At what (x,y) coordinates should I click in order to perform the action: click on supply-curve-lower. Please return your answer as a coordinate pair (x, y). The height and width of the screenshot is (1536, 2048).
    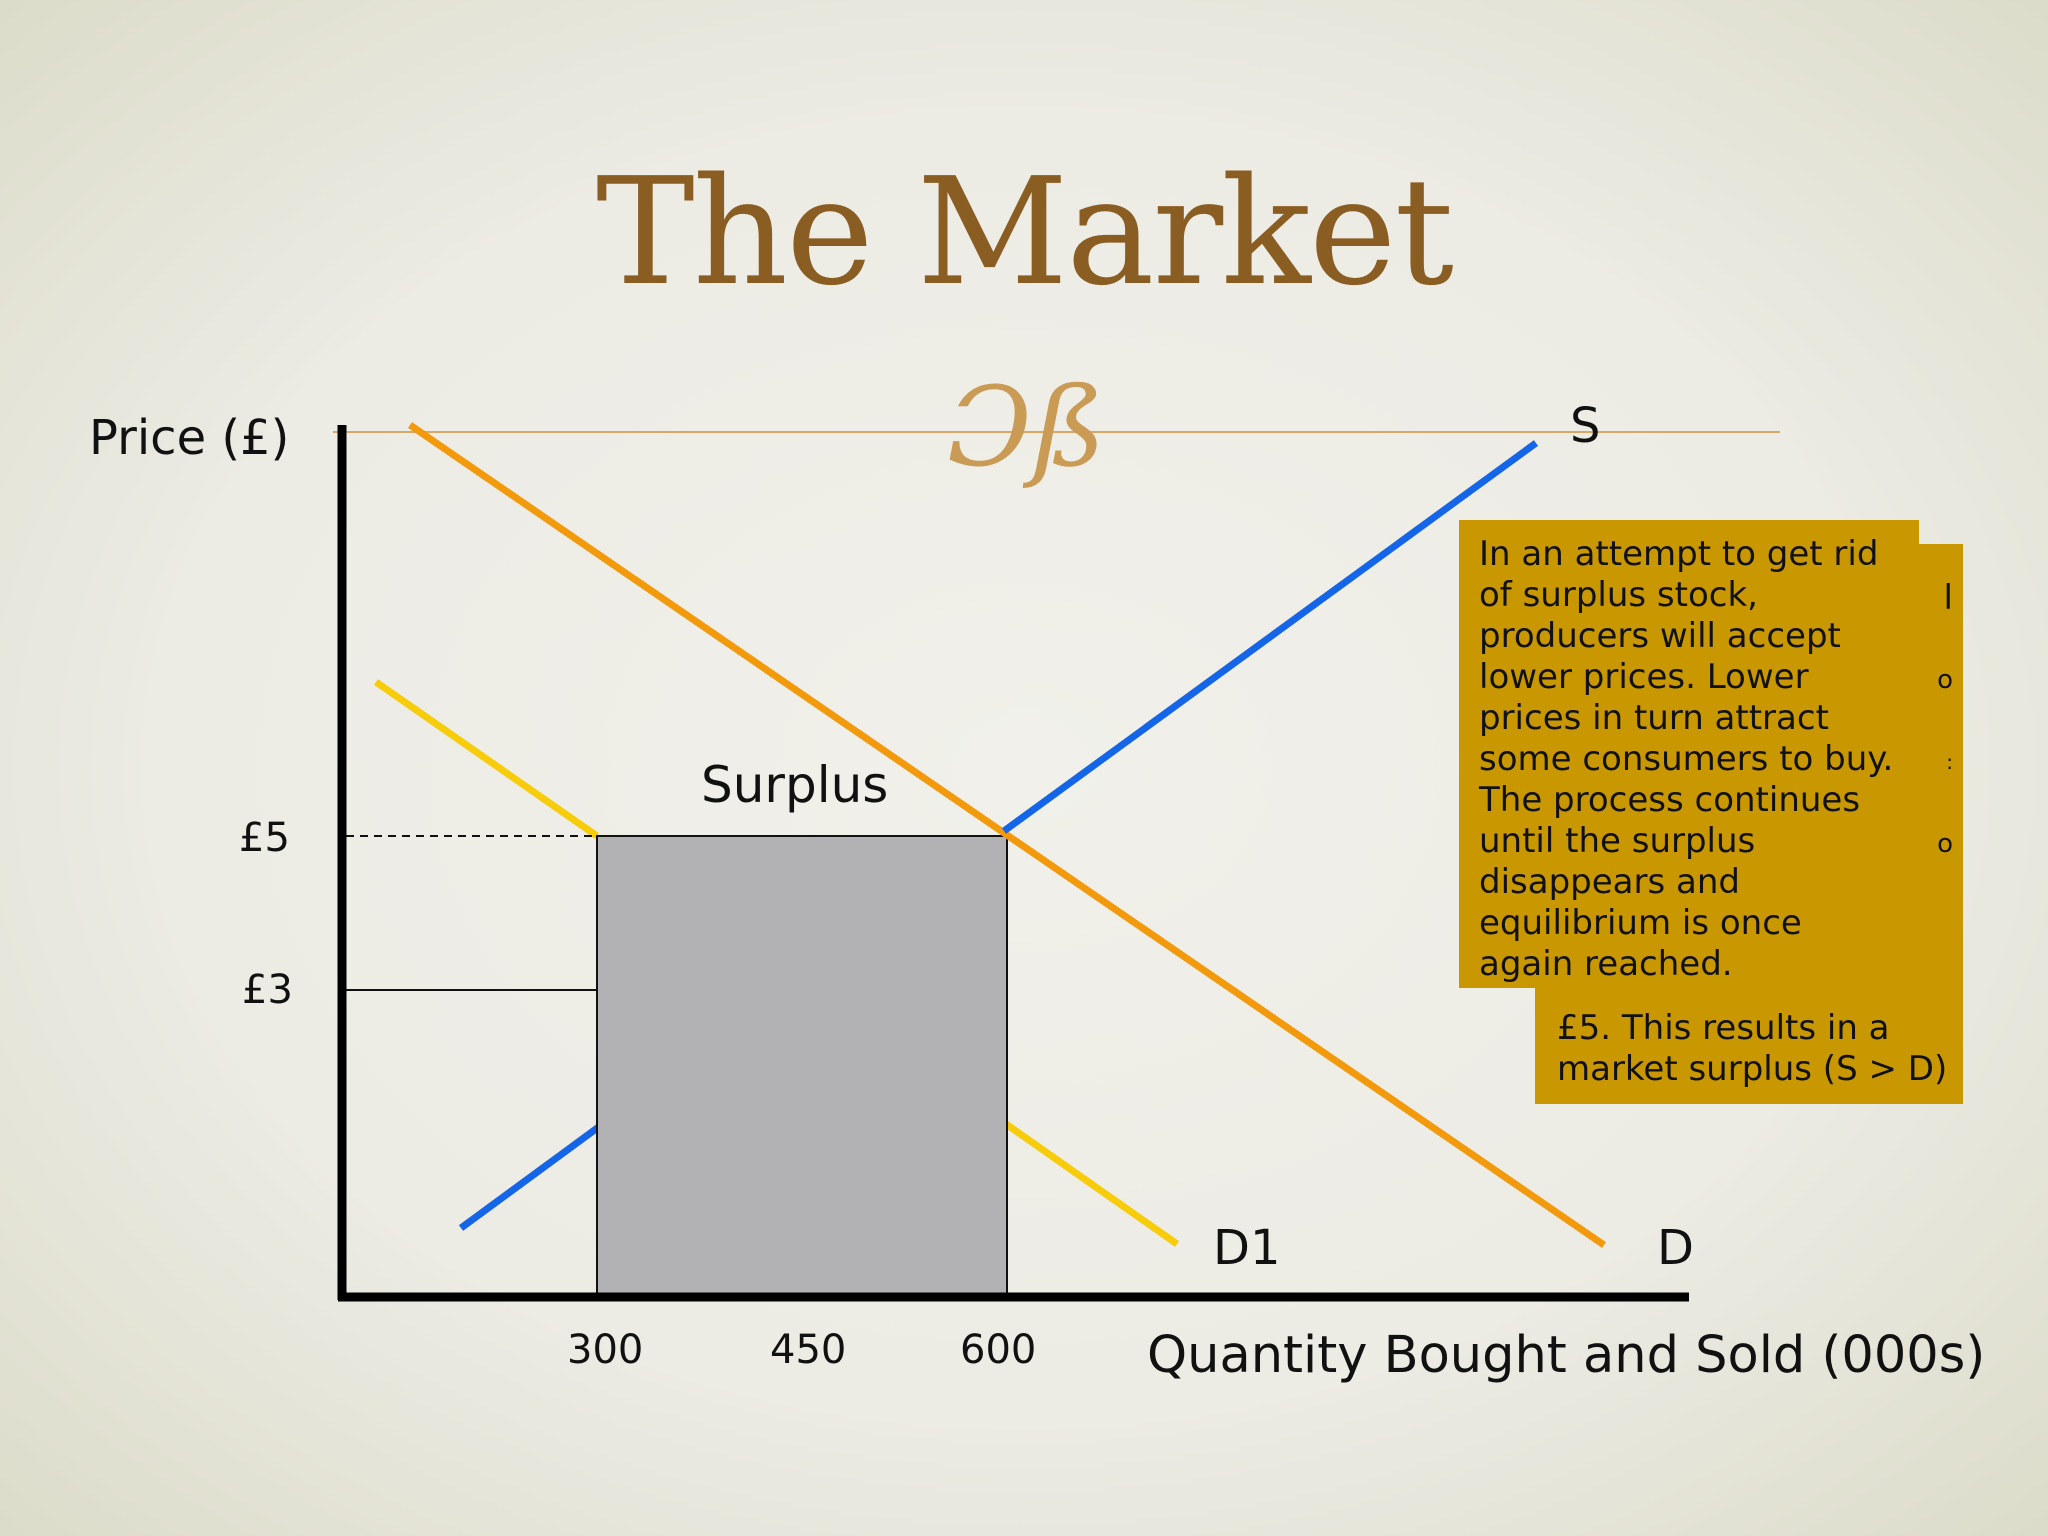
    Looking at the image, I should click on (530, 1177).